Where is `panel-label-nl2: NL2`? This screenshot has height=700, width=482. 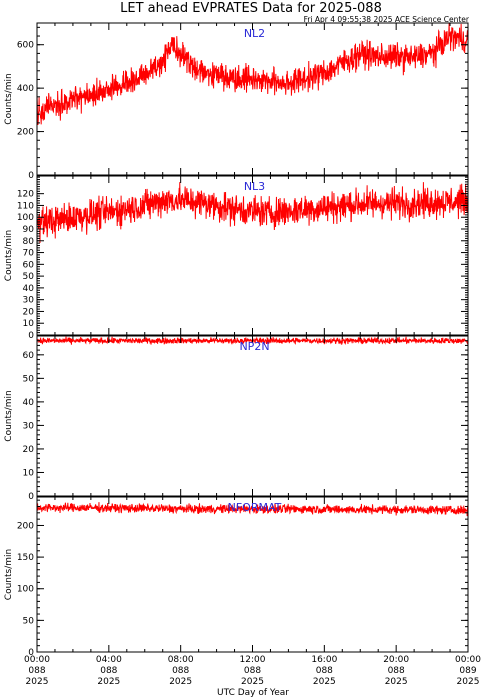
panel-label-nl2: NL2 is located at coordinates (254, 33).